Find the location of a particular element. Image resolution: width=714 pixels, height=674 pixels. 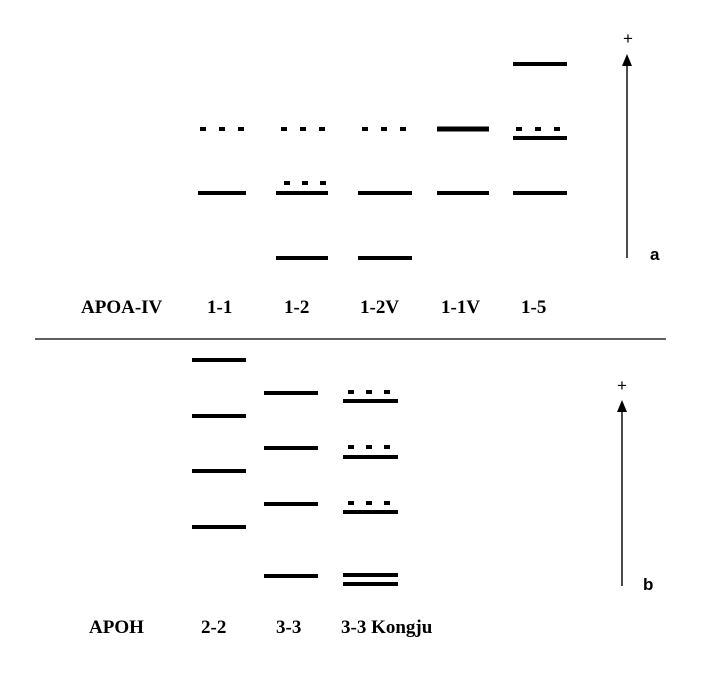

lane-3-3-kongju-bands is located at coordinates (370, 488).